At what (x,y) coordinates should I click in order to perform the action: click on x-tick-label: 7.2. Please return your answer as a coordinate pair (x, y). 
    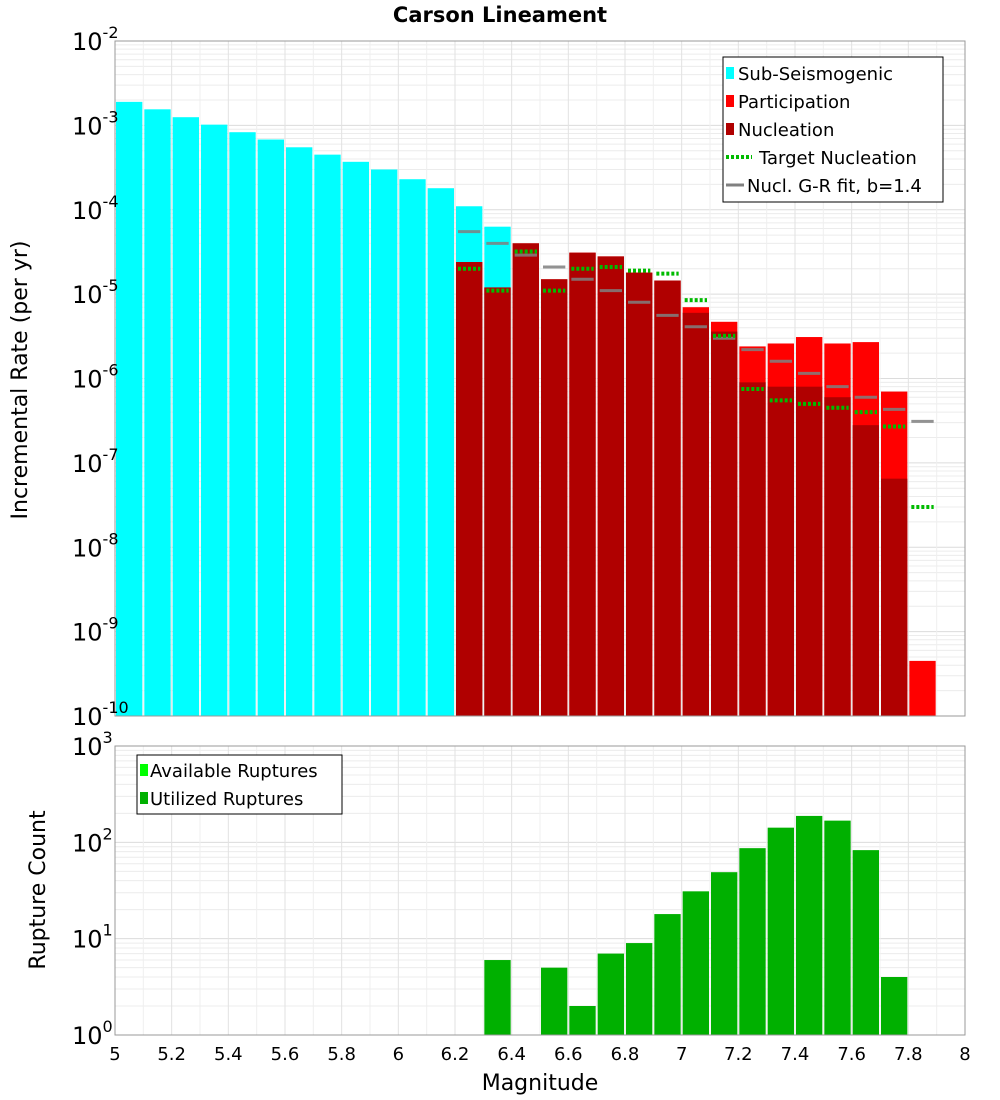
    Looking at the image, I should click on (738, 1054).